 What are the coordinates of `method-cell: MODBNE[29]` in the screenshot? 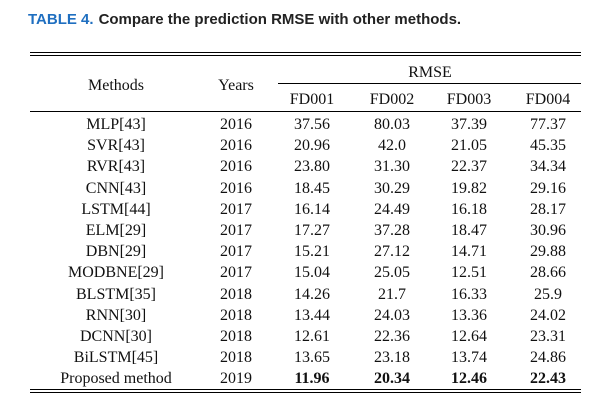 It's located at (116, 272).